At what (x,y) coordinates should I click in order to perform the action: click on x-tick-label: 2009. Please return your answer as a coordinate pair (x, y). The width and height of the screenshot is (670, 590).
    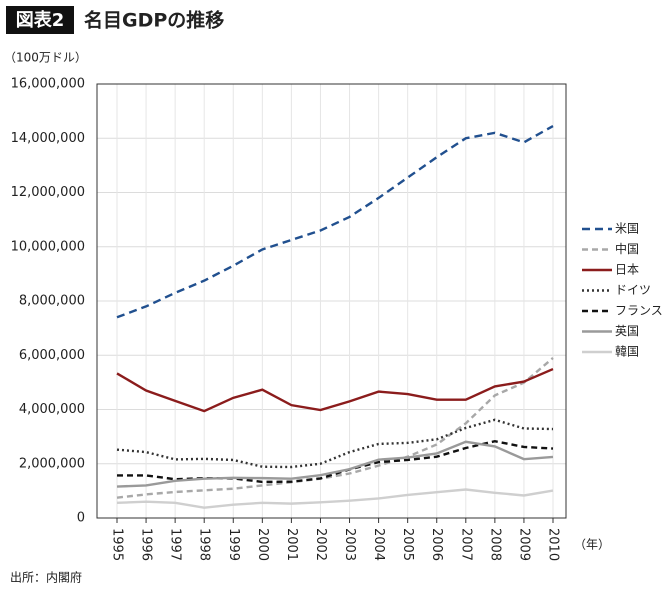
    Looking at the image, I should click on (523, 544).